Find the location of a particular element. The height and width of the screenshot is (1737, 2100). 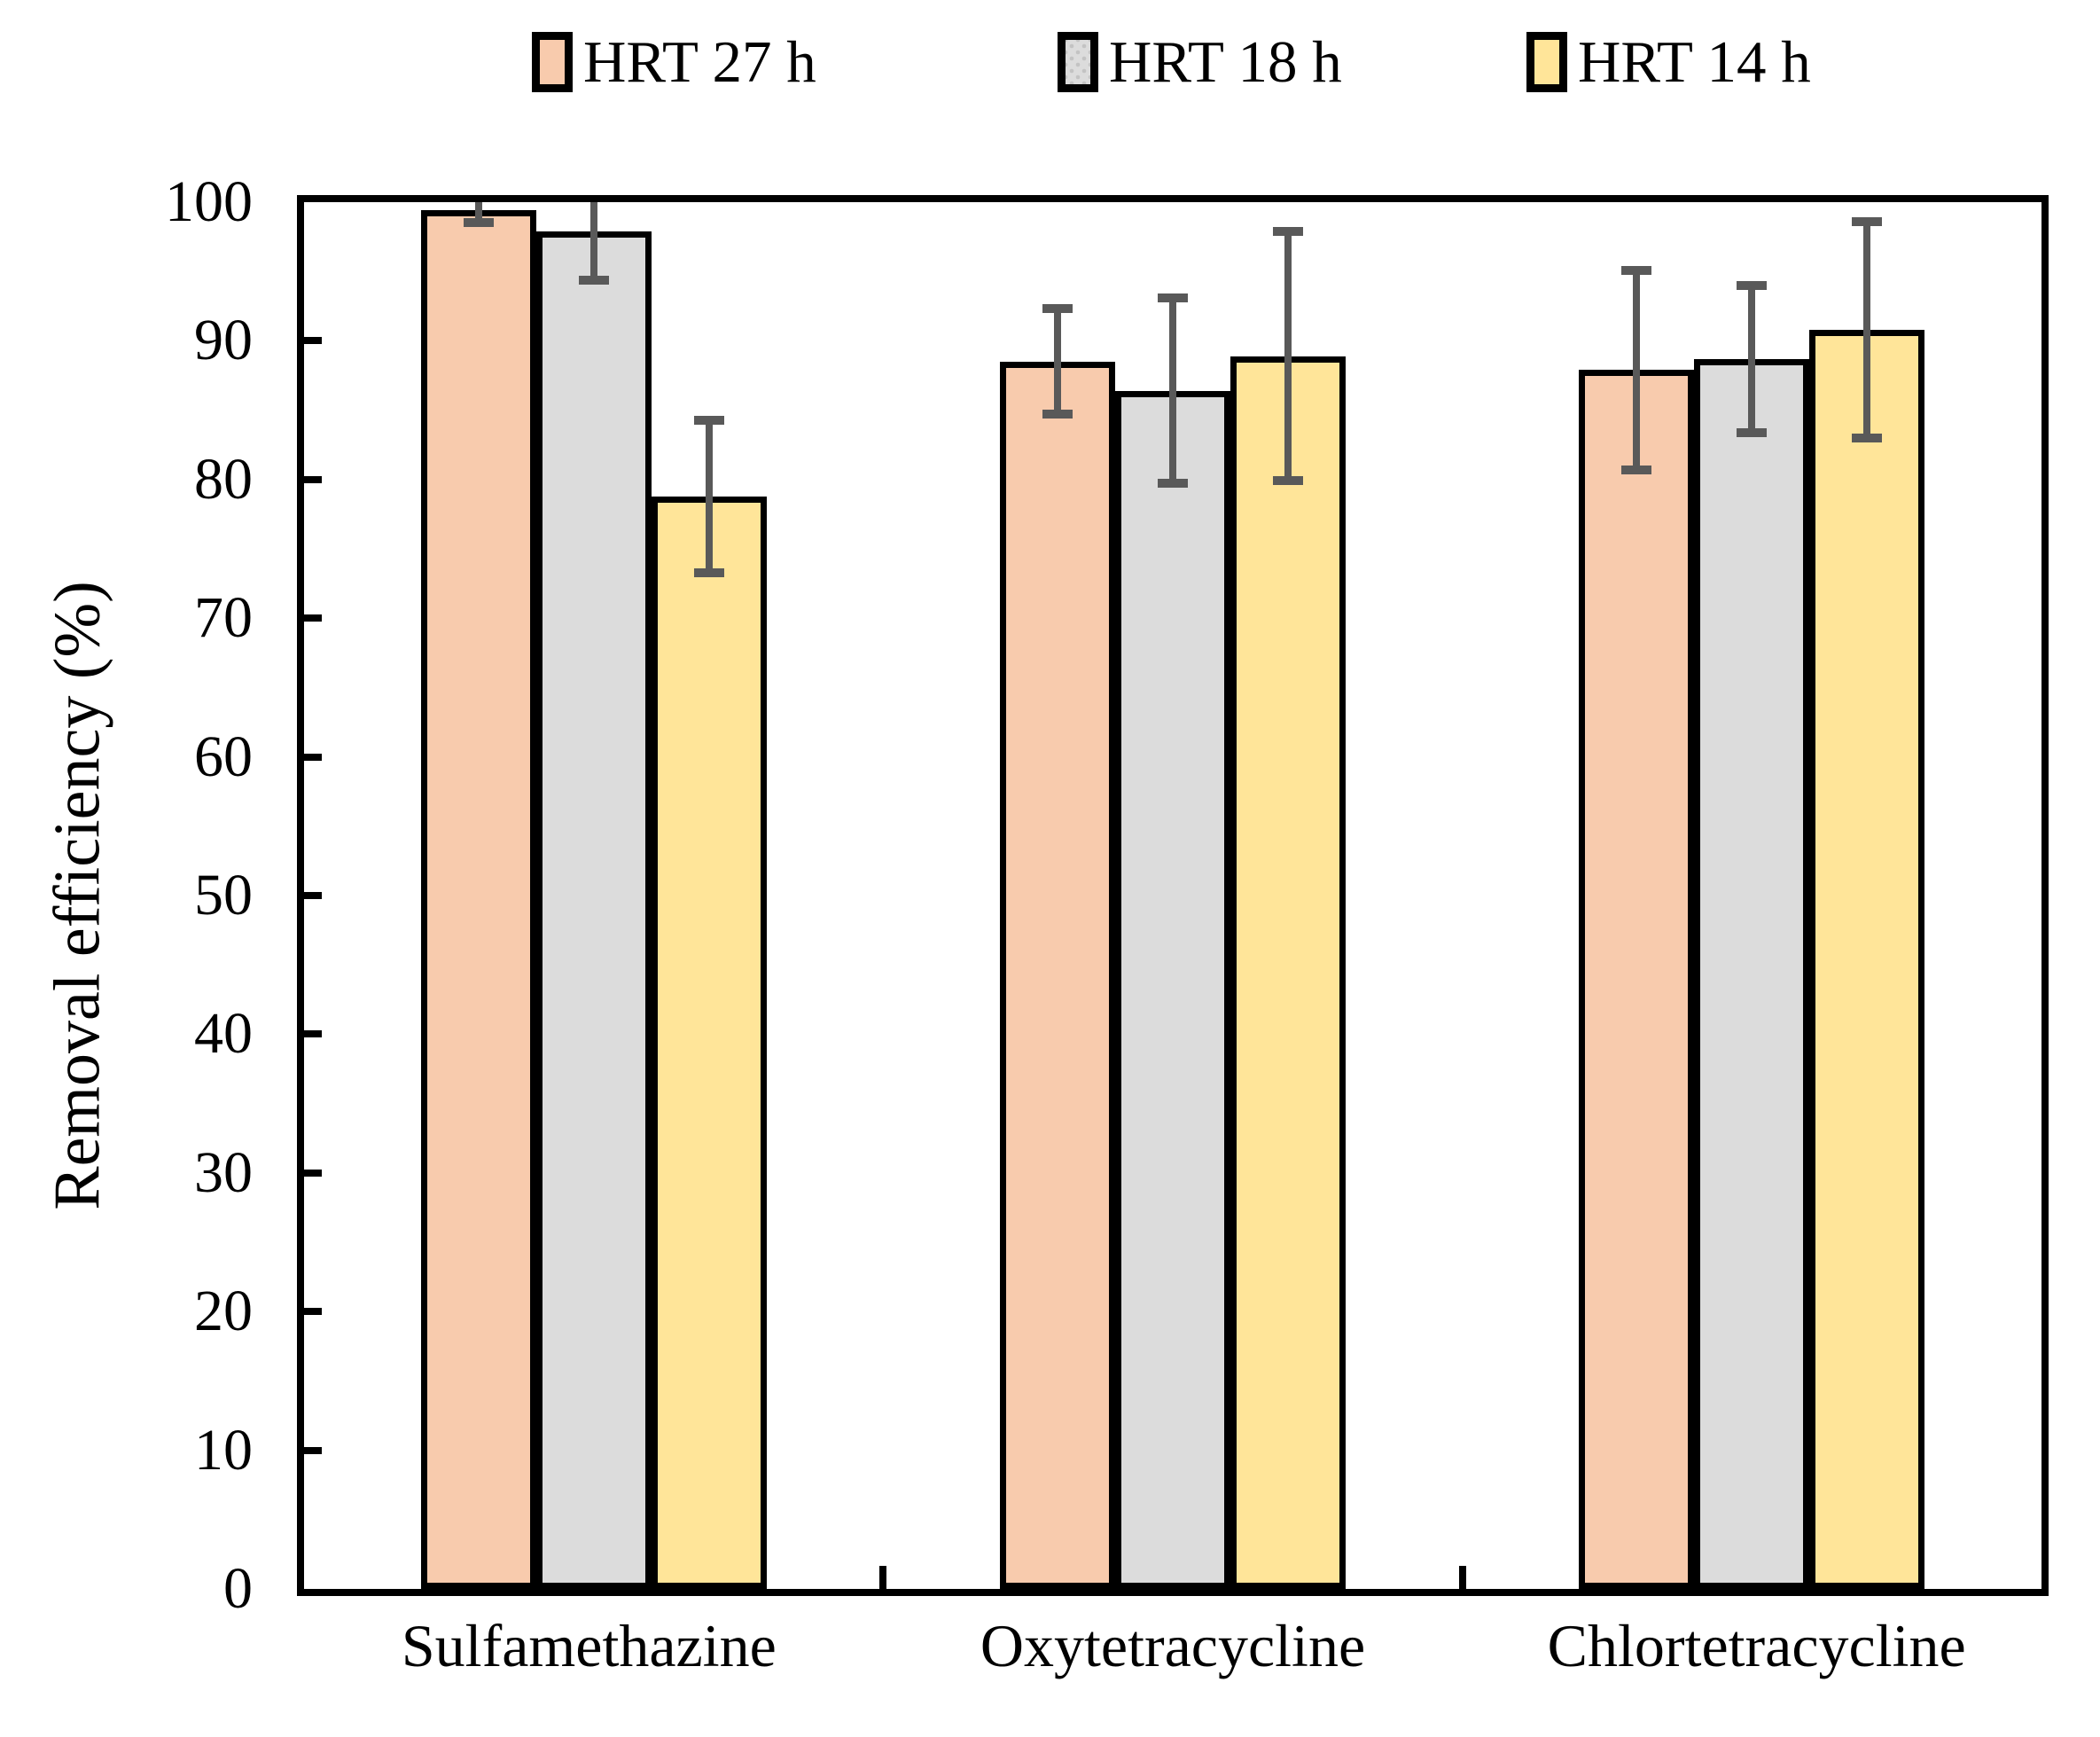

y-tick-label: 90 is located at coordinates (223, 340).